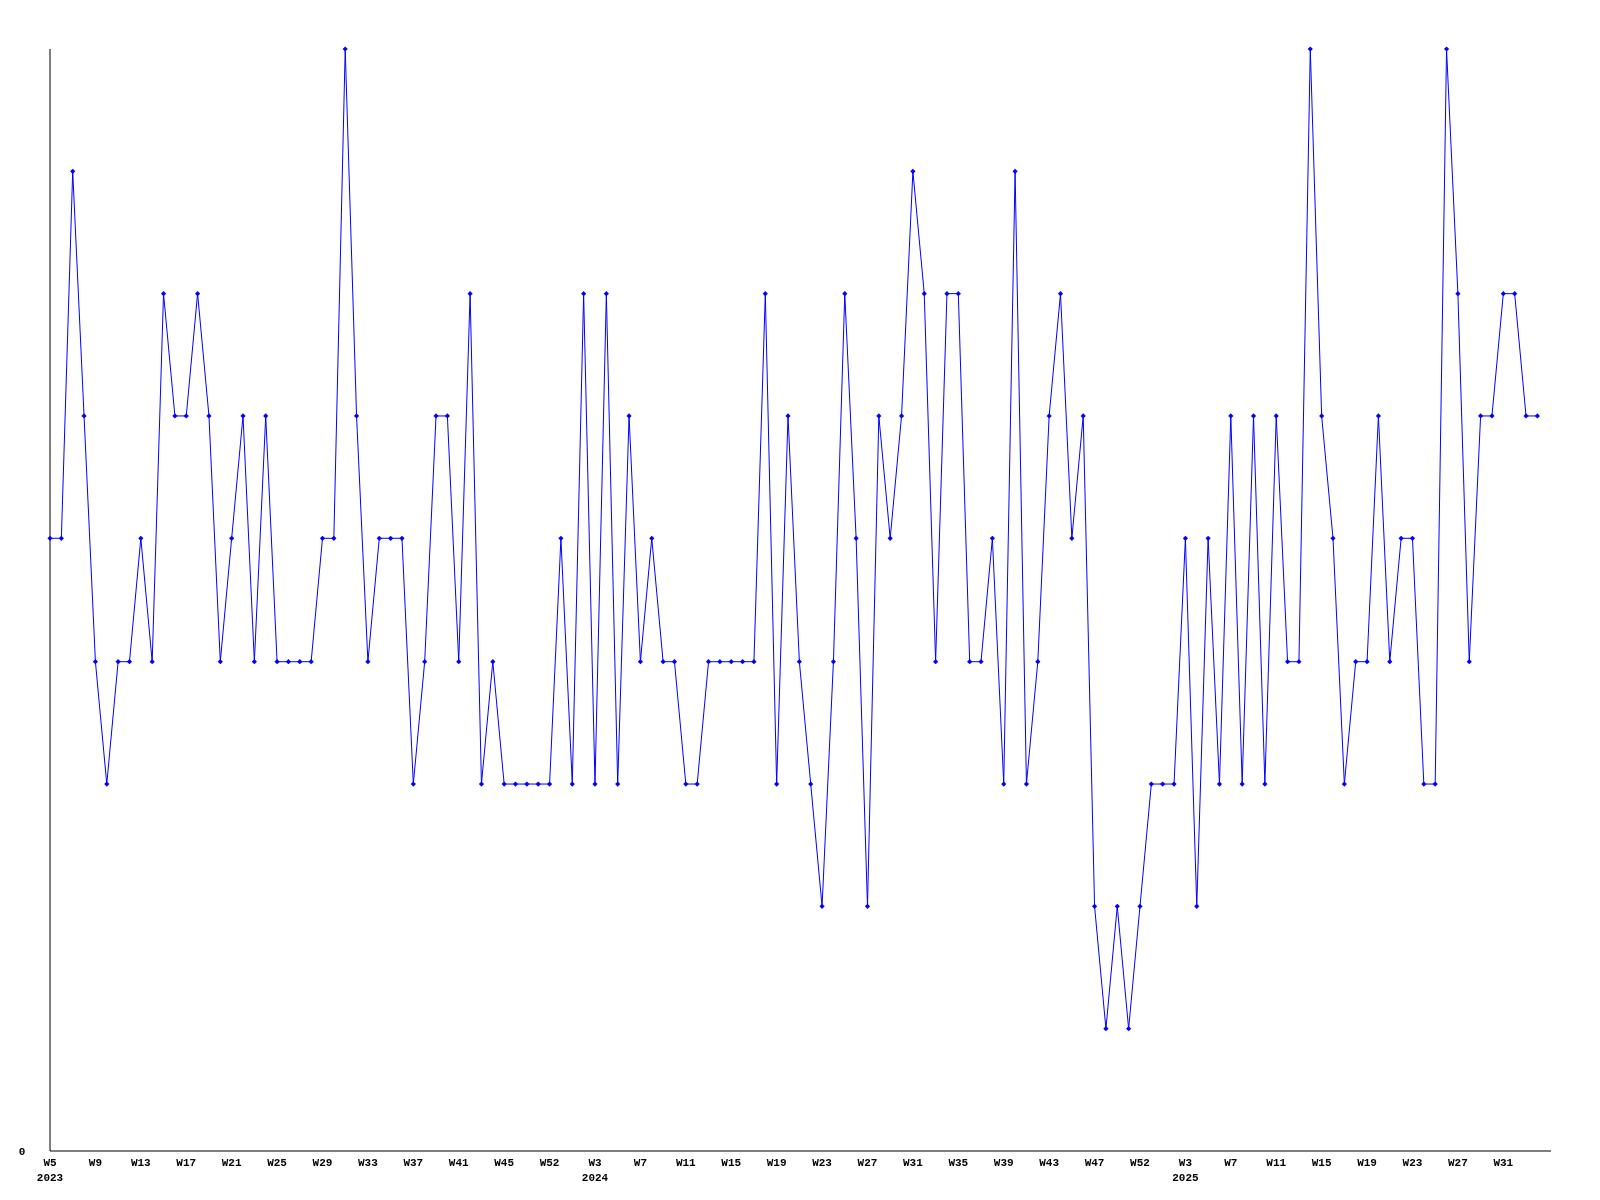 This screenshot has height=1200, width=1600. I want to click on x-tick-label: W17, so click(186, 1163).